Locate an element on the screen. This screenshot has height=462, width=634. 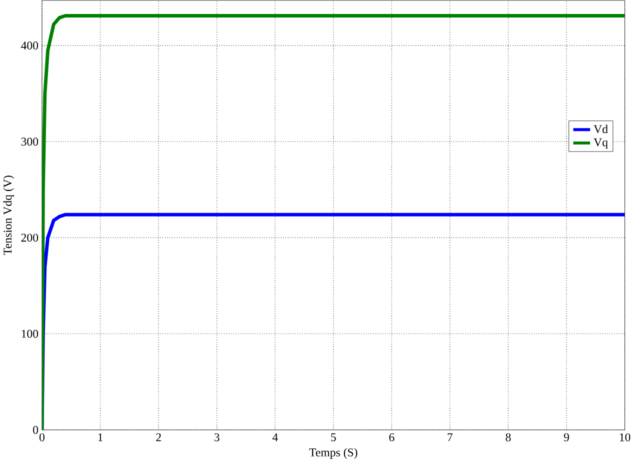
x-tick-label: 2 is located at coordinates (158, 437).